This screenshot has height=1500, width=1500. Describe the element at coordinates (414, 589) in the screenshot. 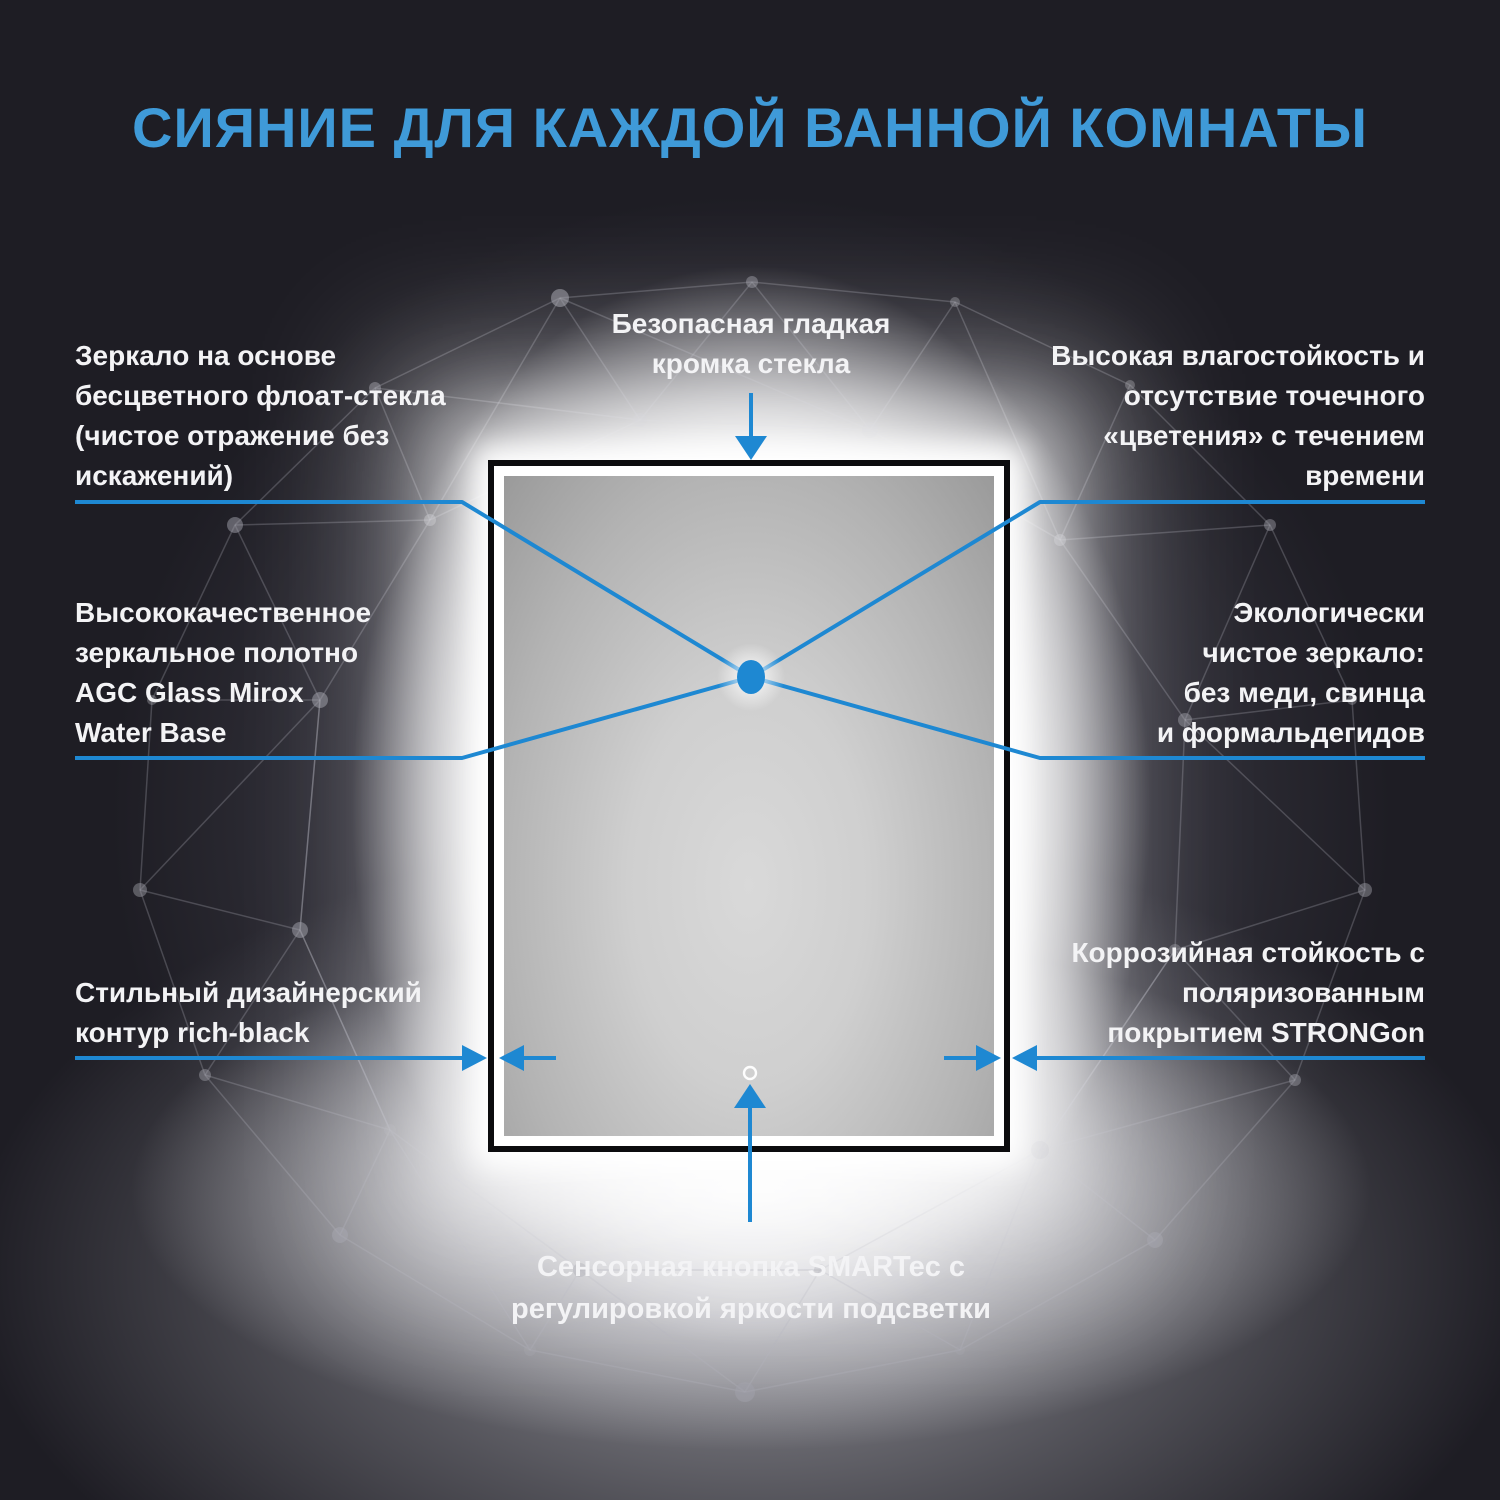

I see `callout-line-left-top` at that location.